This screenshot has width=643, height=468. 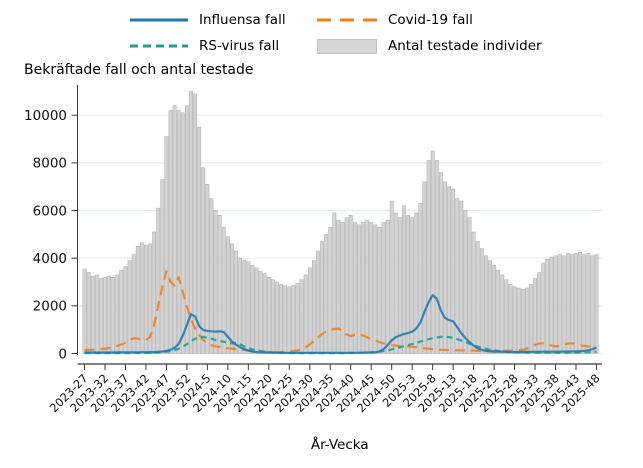 I want to click on x-axis-title: År-Vecka, so click(x=340, y=444).